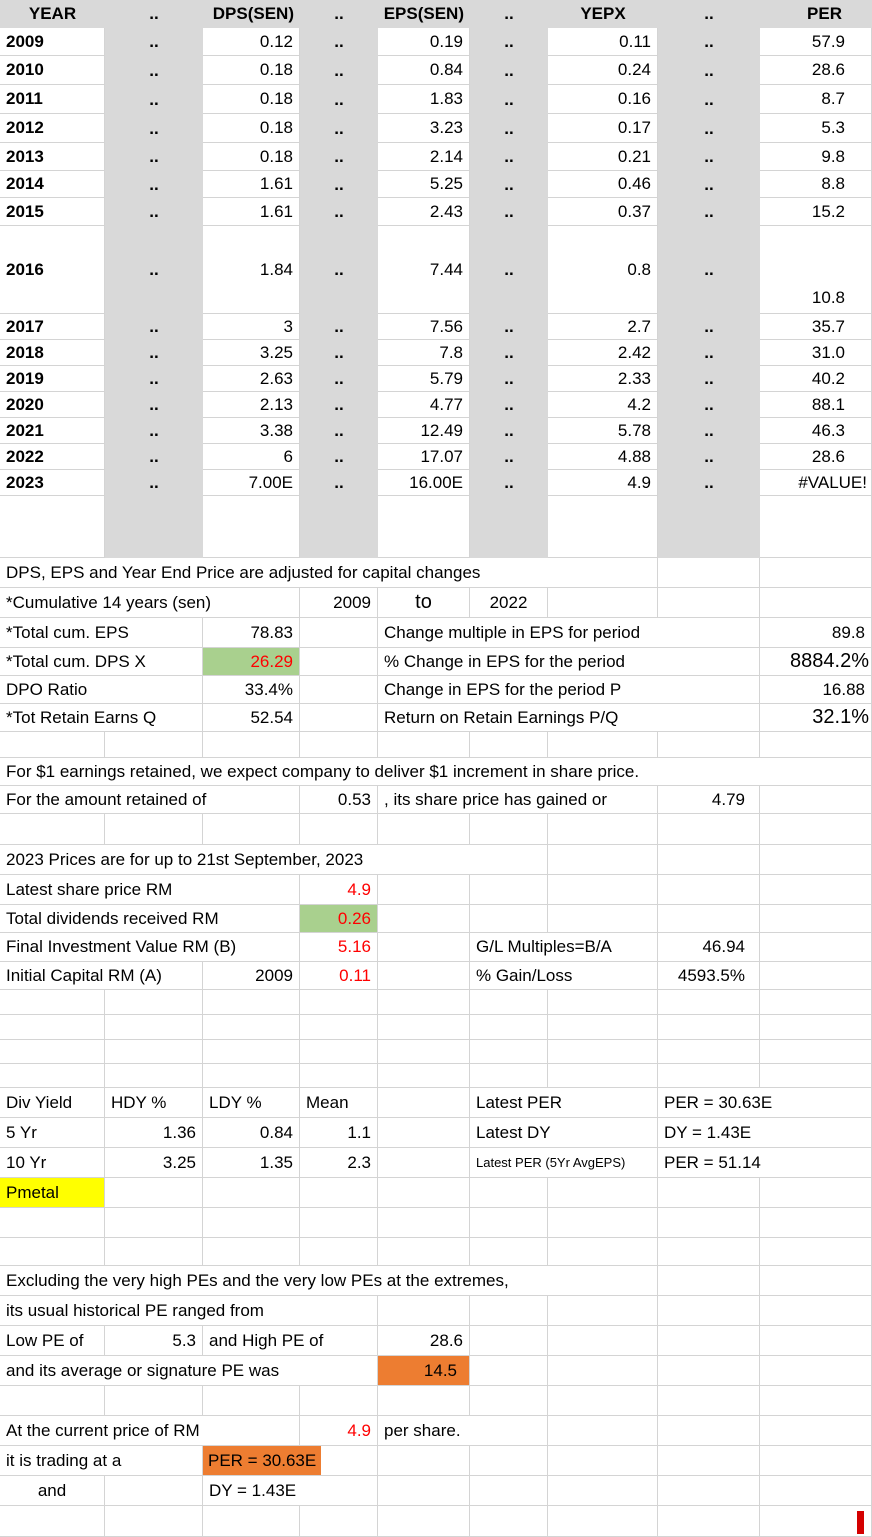 The width and height of the screenshot is (872, 1537). I want to click on cumulative-label: *Cumulative 14 years (sen), so click(150, 603).